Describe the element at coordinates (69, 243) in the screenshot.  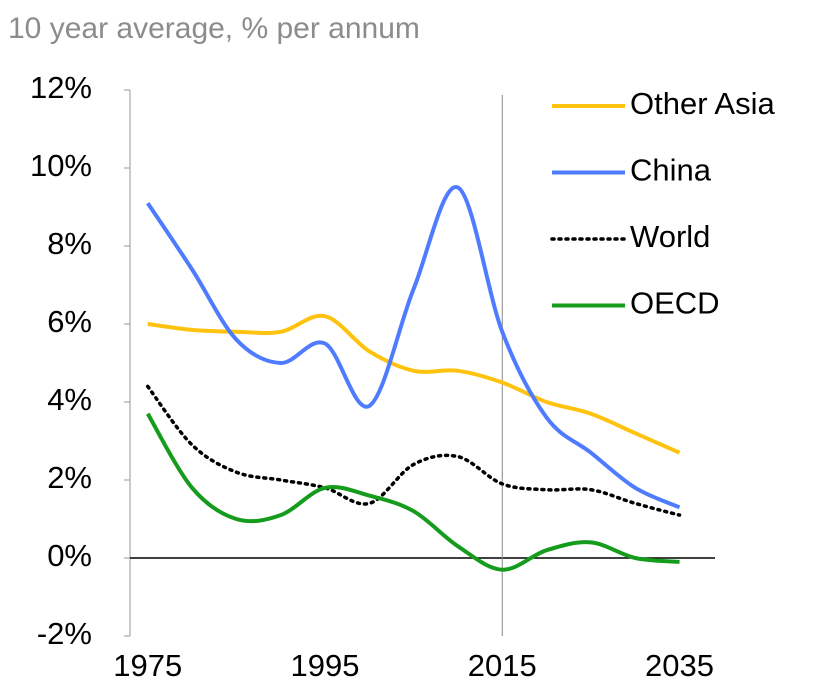
I see `y-tick-label: 8%` at that location.